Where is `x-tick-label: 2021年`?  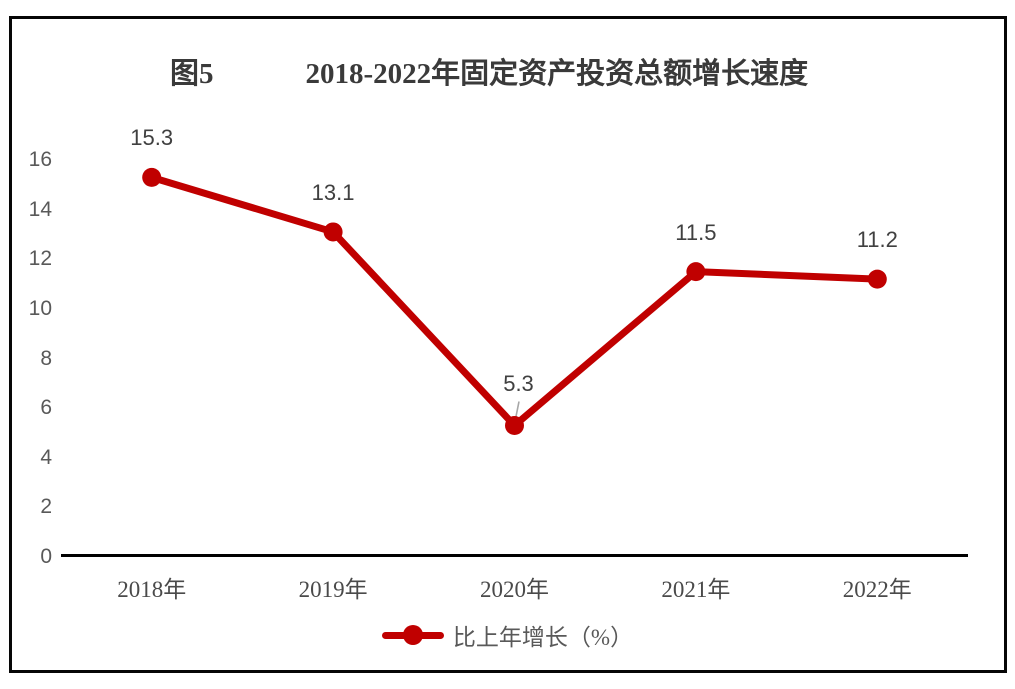
x-tick-label: 2021年 is located at coordinates (696, 589).